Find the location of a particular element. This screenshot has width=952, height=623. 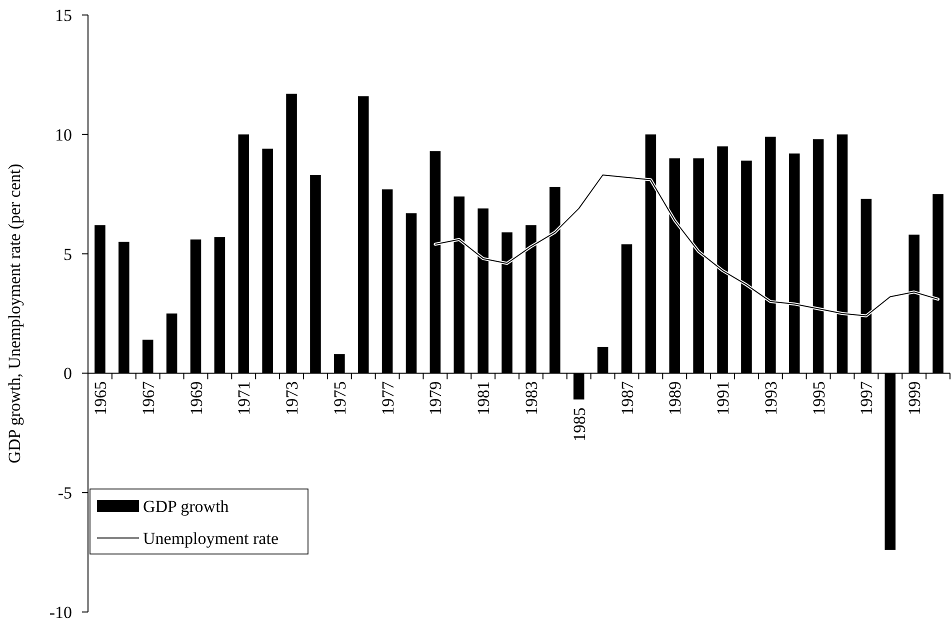

x-tick-label: 1987 is located at coordinates (627, 398).